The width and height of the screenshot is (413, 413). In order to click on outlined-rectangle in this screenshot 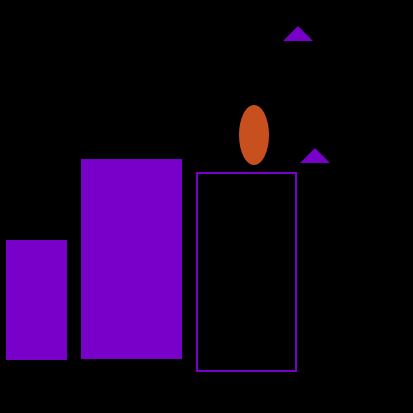, I will do `click(246, 272)`.